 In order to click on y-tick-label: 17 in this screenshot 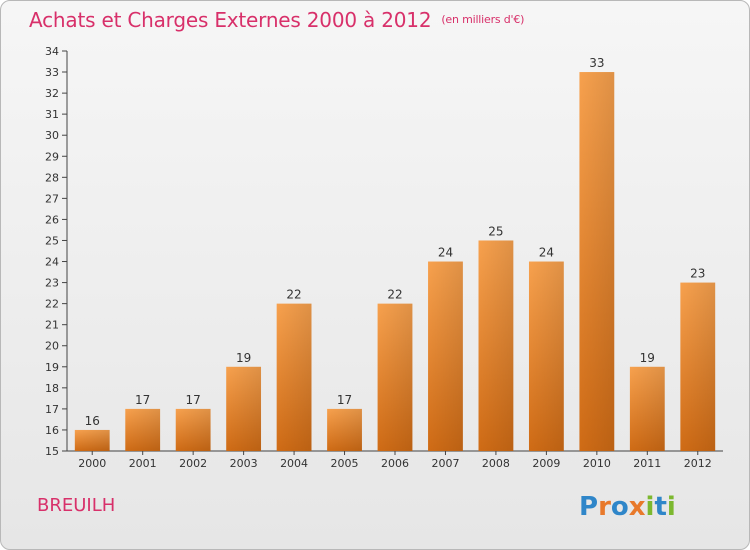, I will do `click(52, 409)`.